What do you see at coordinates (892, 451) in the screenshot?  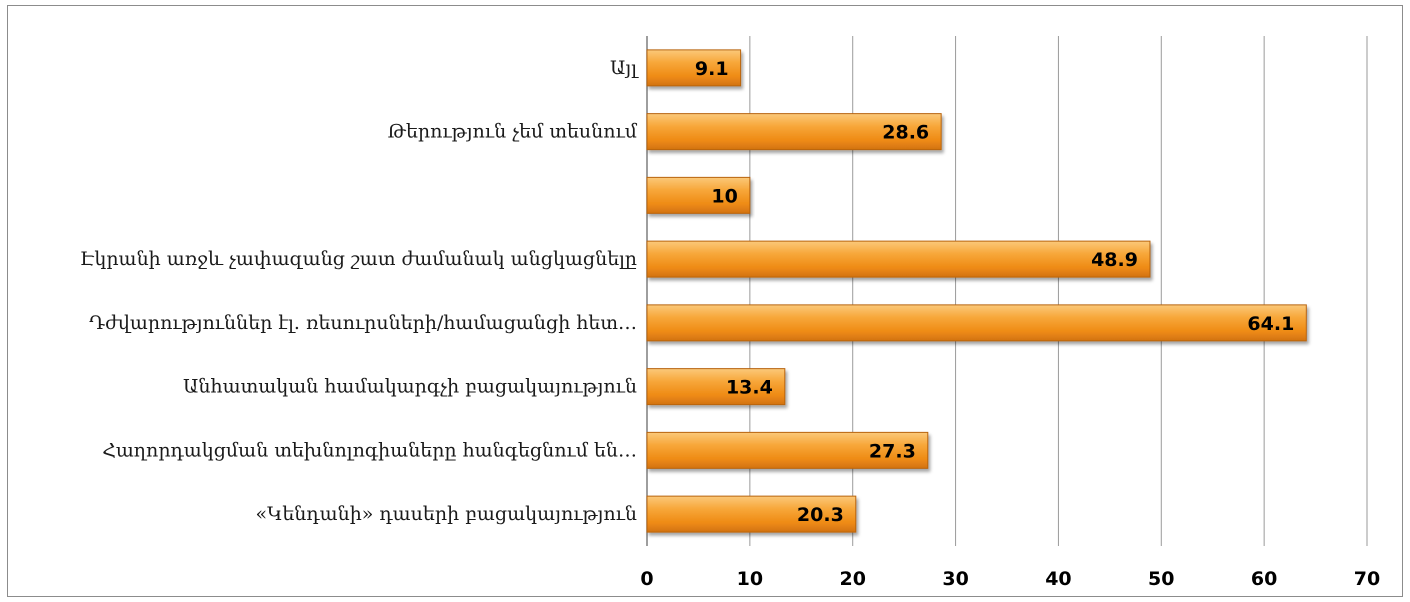 I see `data-label: 27.3` at bounding box center [892, 451].